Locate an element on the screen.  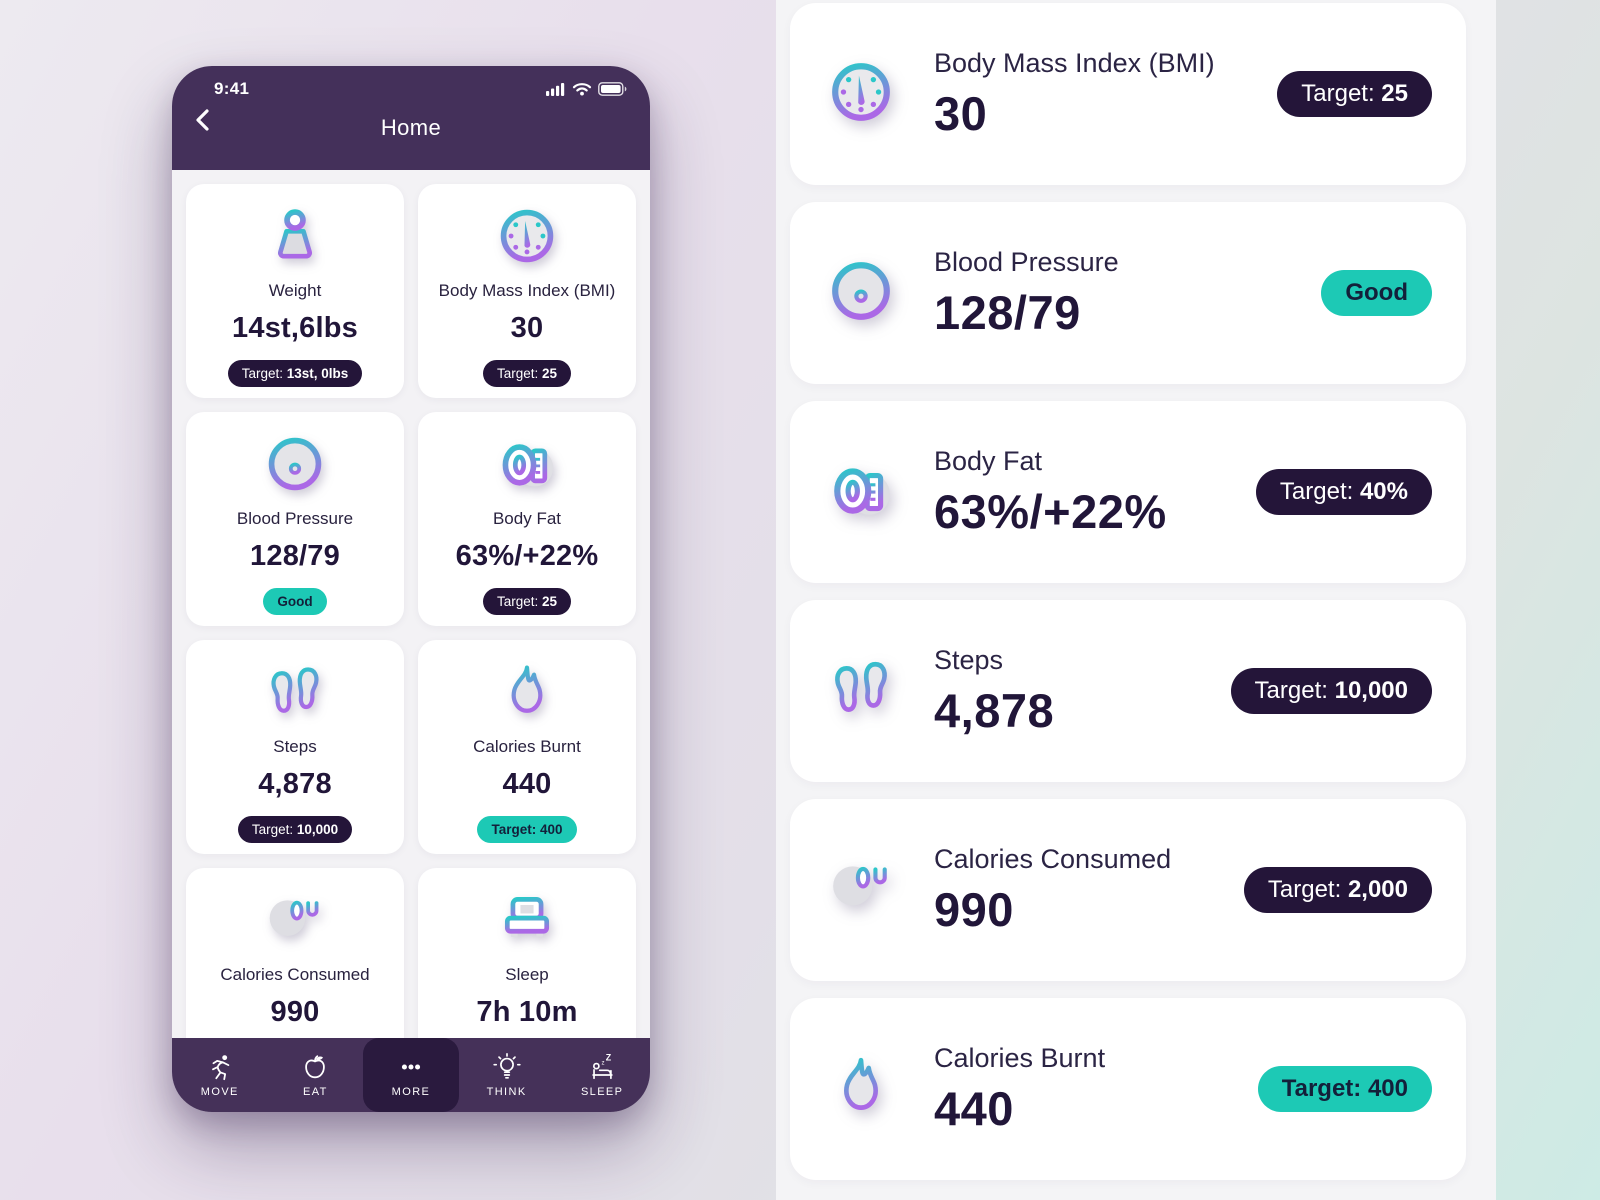
weight-icon is located at coordinates (295, 238).